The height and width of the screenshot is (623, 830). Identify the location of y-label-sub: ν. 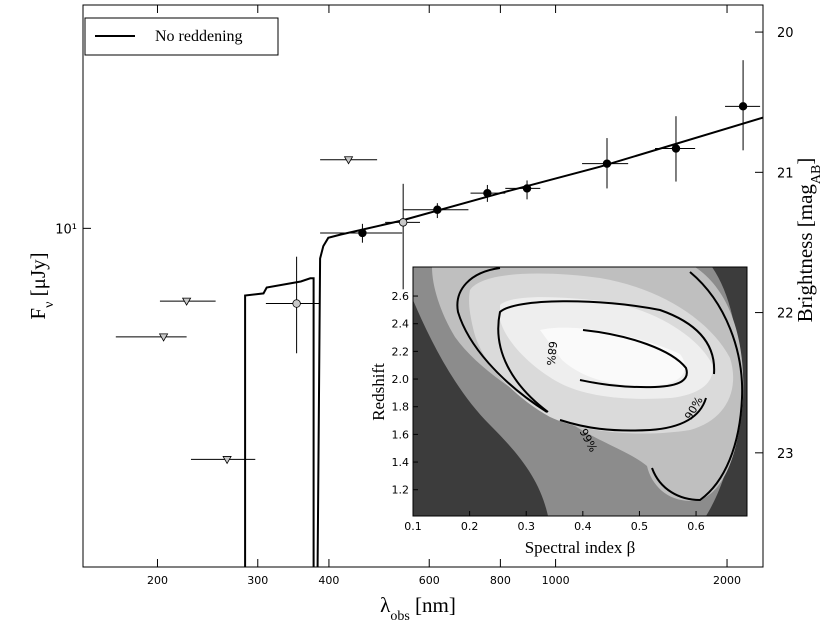
(49, 305).